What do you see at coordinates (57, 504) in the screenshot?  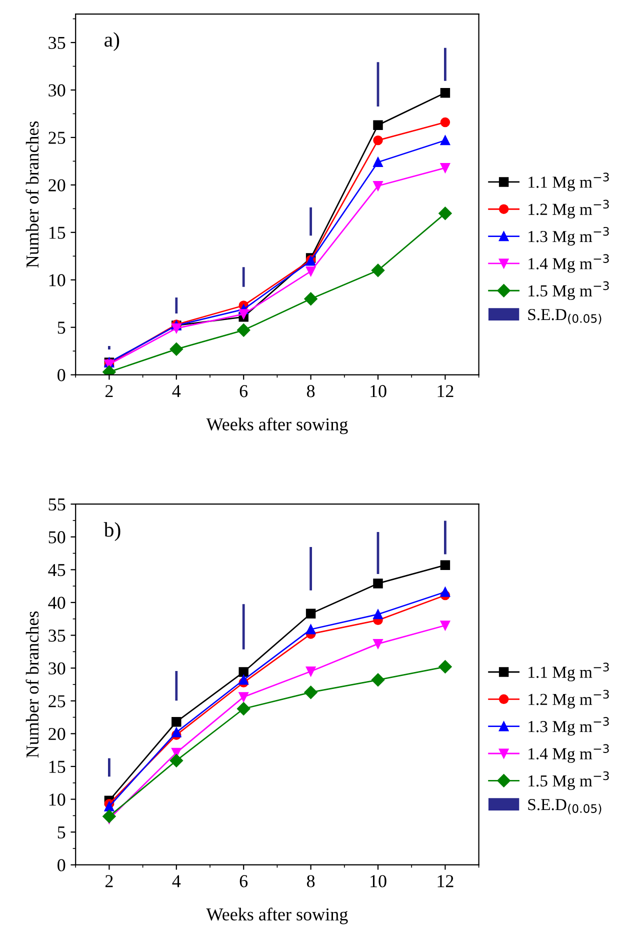 I see `y-tick-label: 55` at bounding box center [57, 504].